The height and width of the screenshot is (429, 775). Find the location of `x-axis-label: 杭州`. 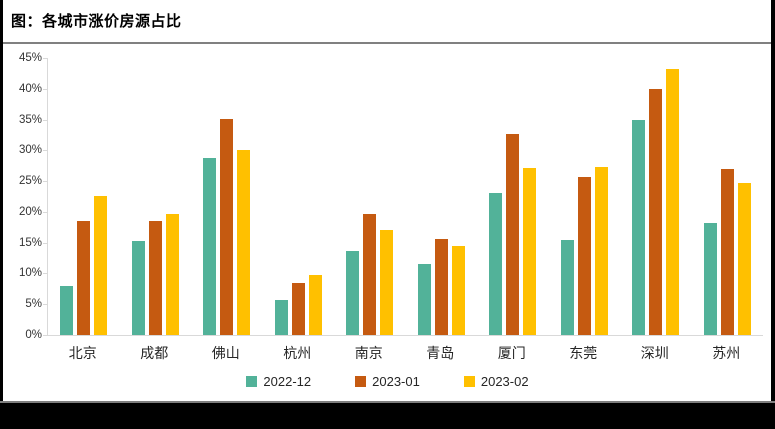

x-axis-label: 杭州 is located at coordinates (297, 353).